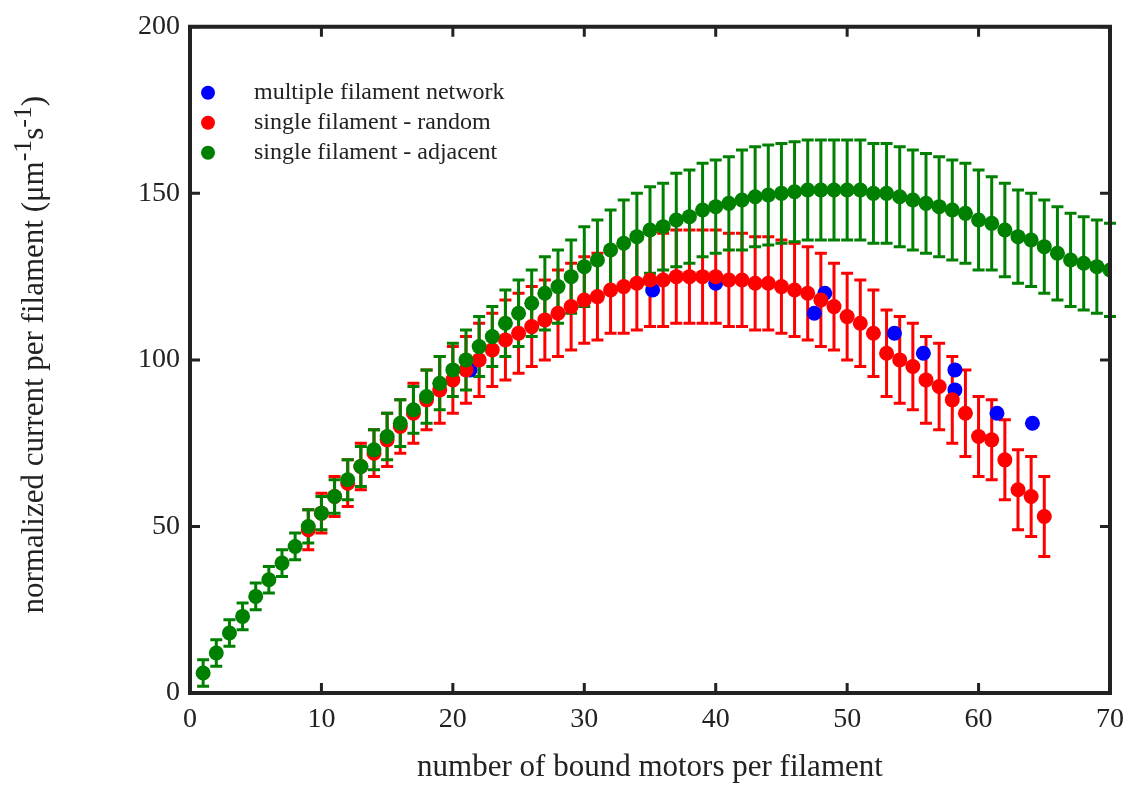 This screenshot has width=1135, height=800. I want to click on y-tick-label: 50, so click(166, 524).